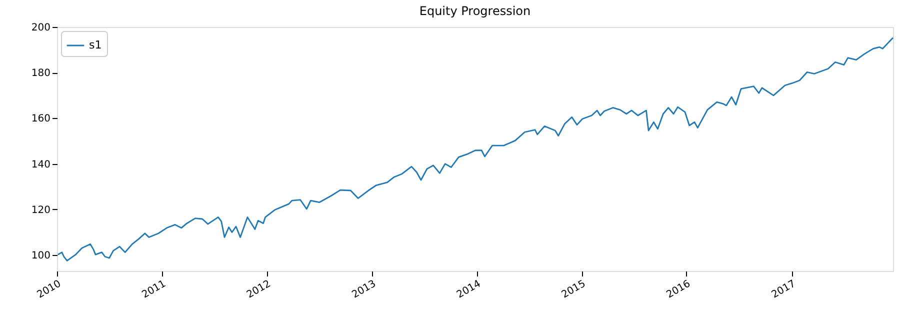 The image size is (922, 329). What do you see at coordinates (40, 28) in the screenshot?
I see `y-tick-label: 200` at bounding box center [40, 28].